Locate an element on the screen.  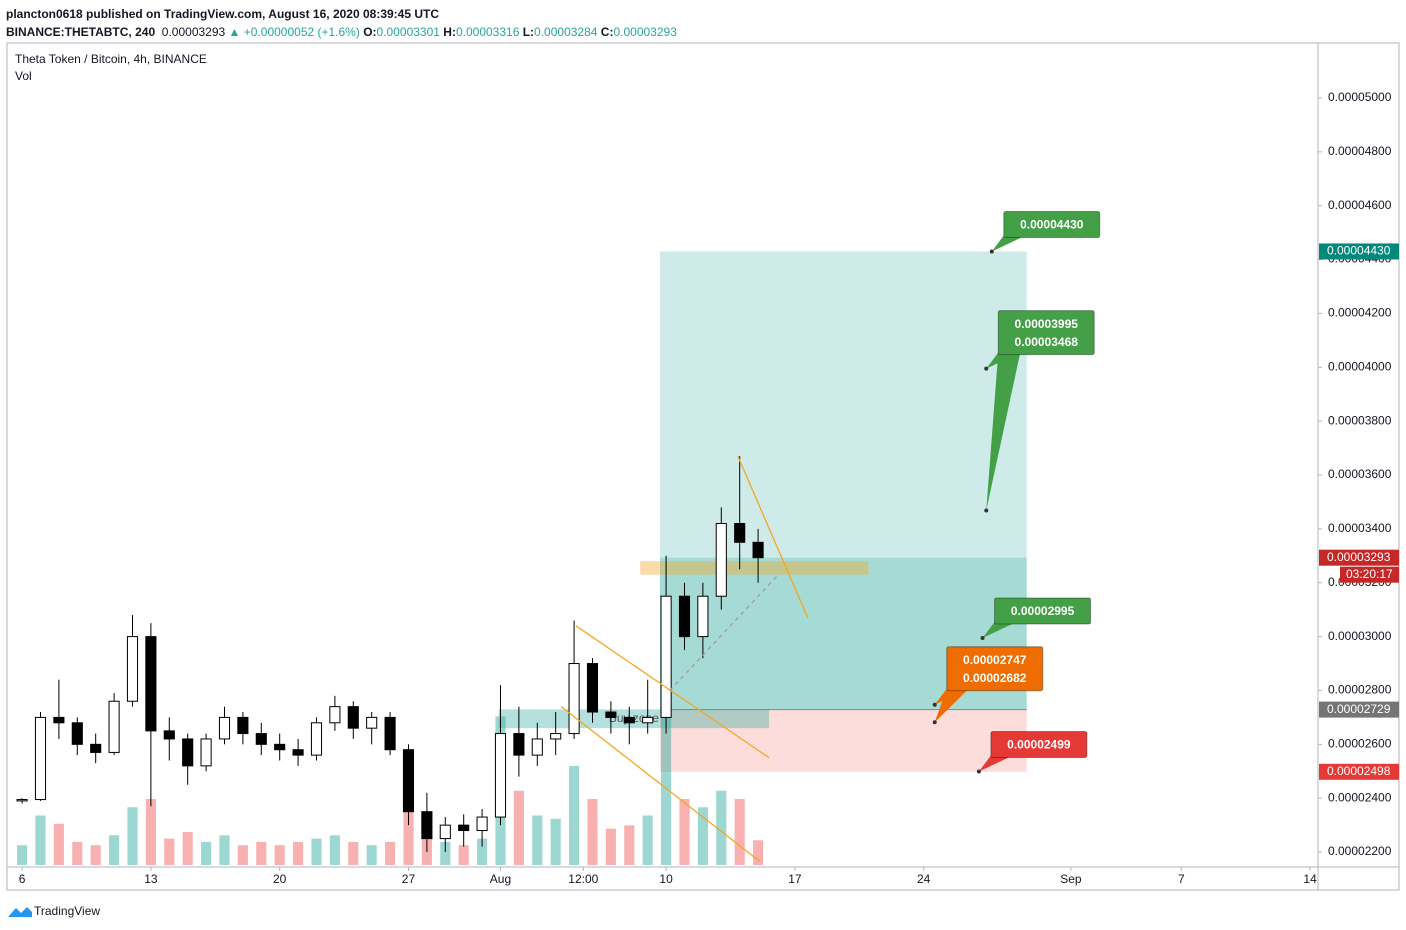
x-tick-label: 20 is located at coordinates (280, 879).